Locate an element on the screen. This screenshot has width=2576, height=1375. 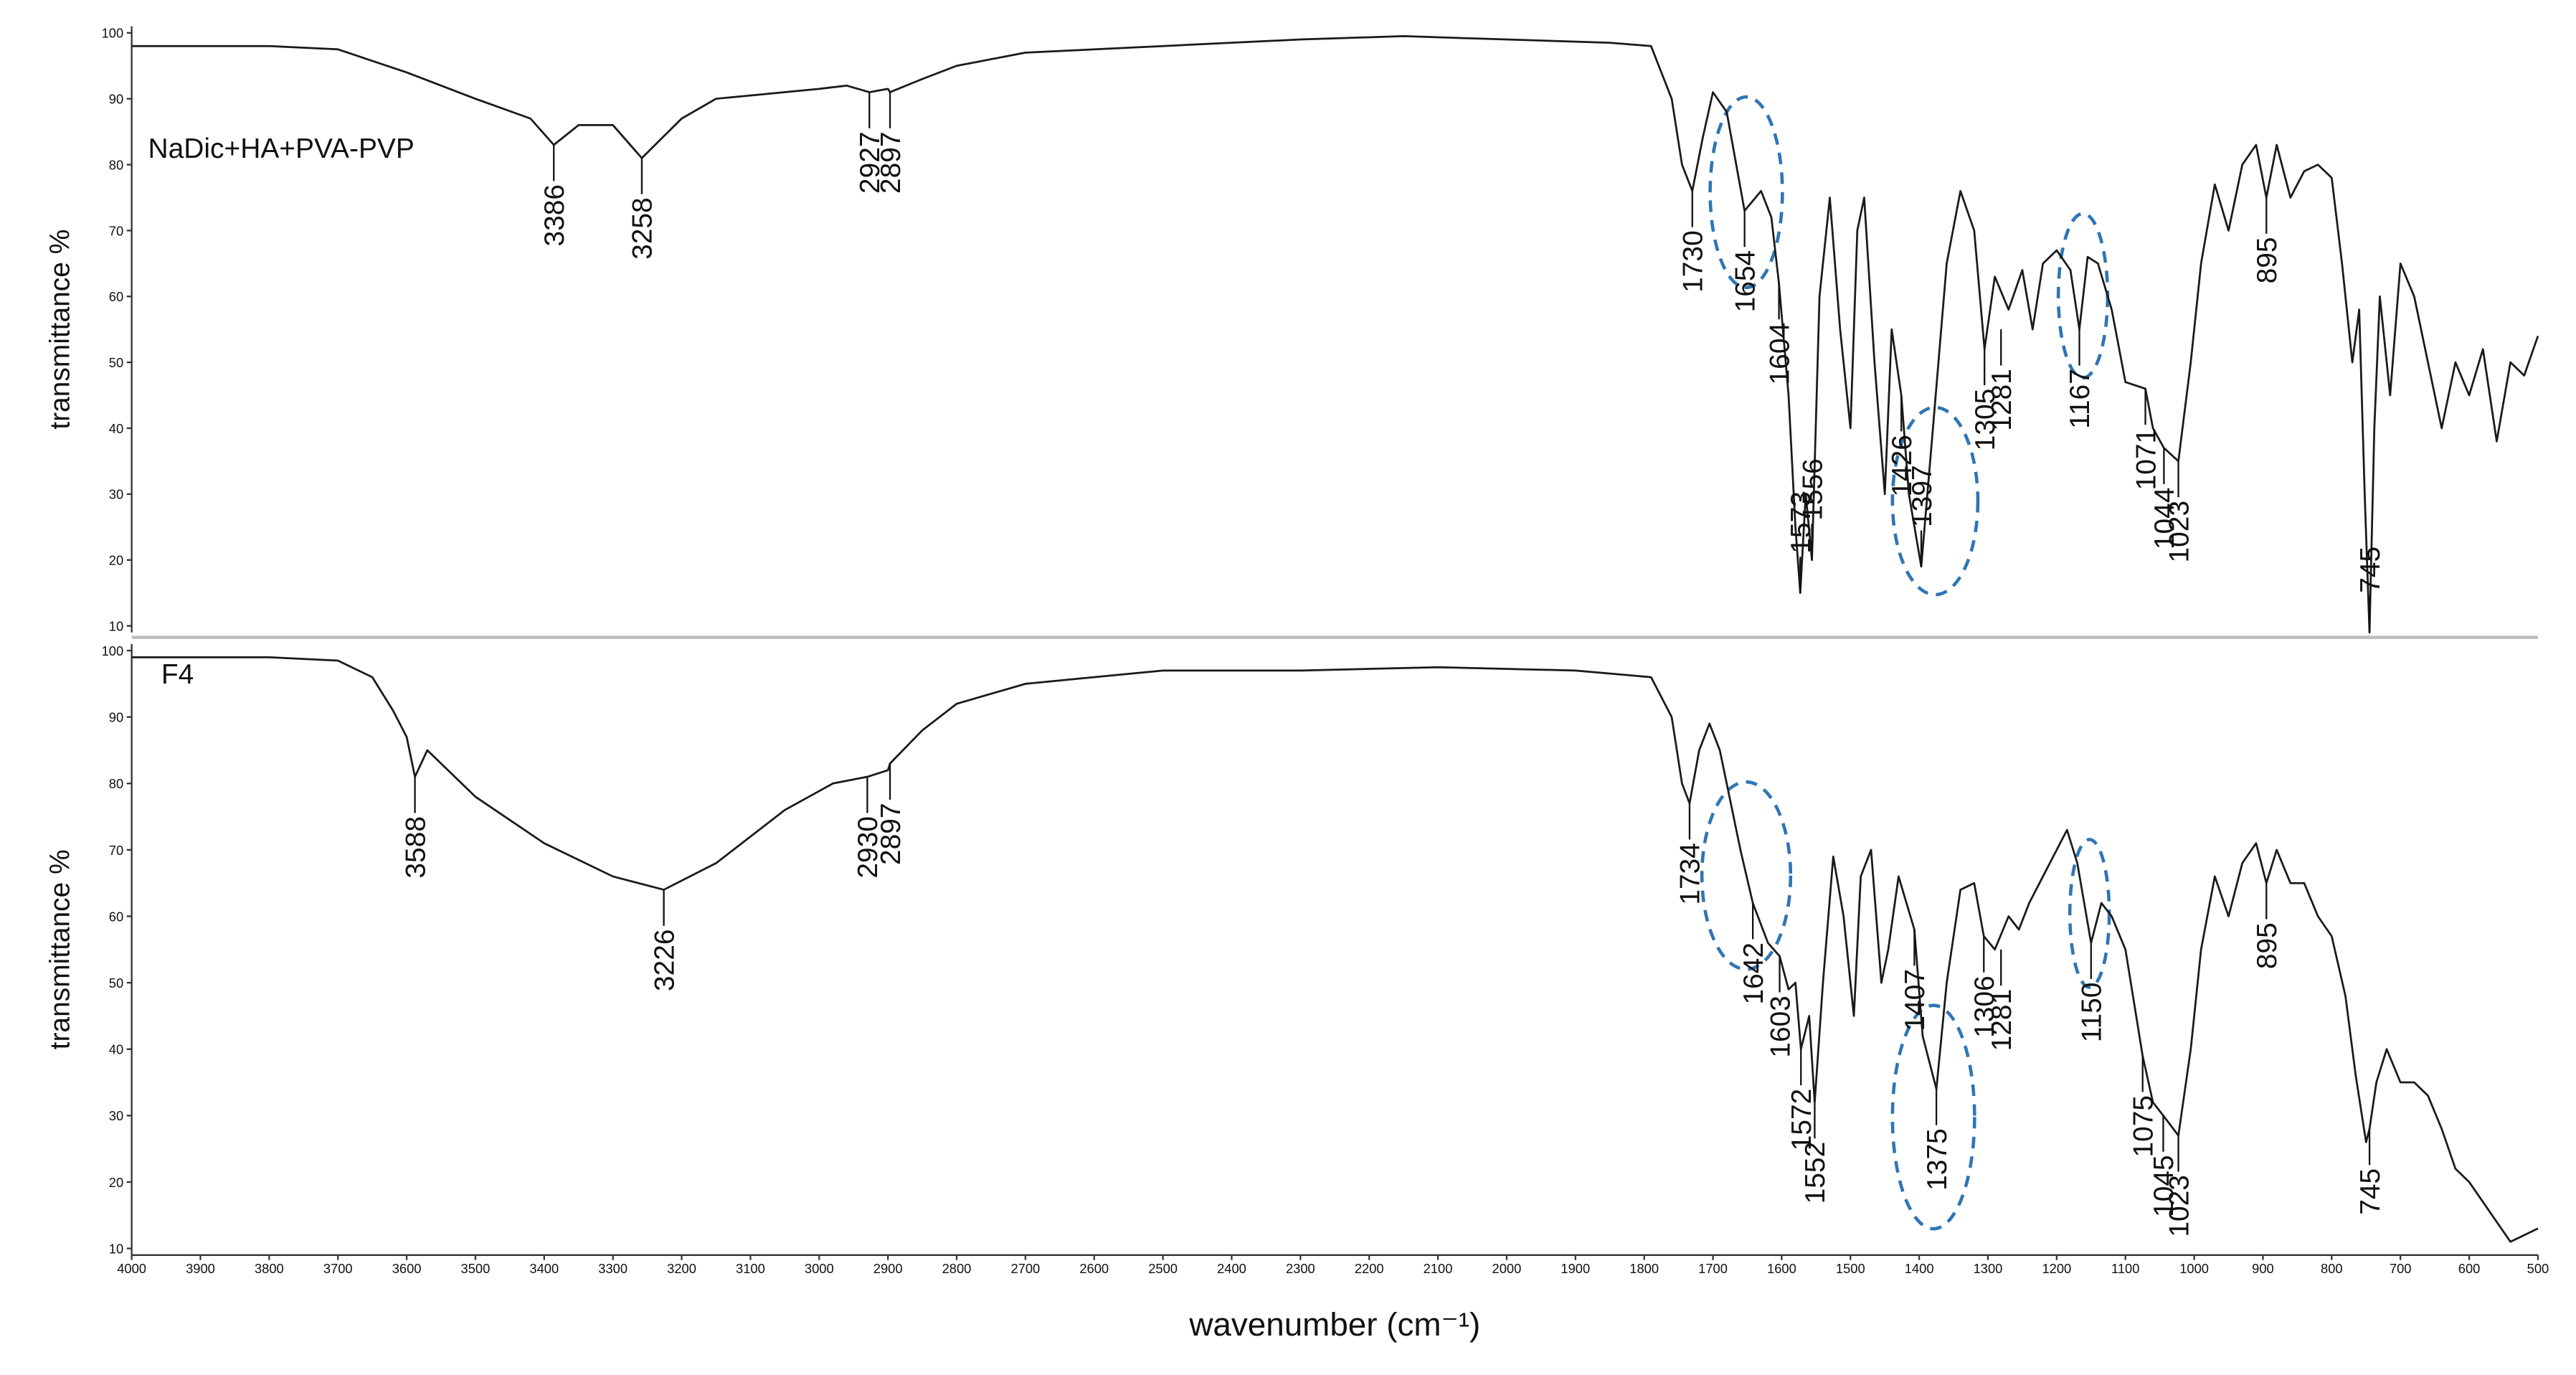
x-tick-label: 3600 is located at coordinates (407, 1268).